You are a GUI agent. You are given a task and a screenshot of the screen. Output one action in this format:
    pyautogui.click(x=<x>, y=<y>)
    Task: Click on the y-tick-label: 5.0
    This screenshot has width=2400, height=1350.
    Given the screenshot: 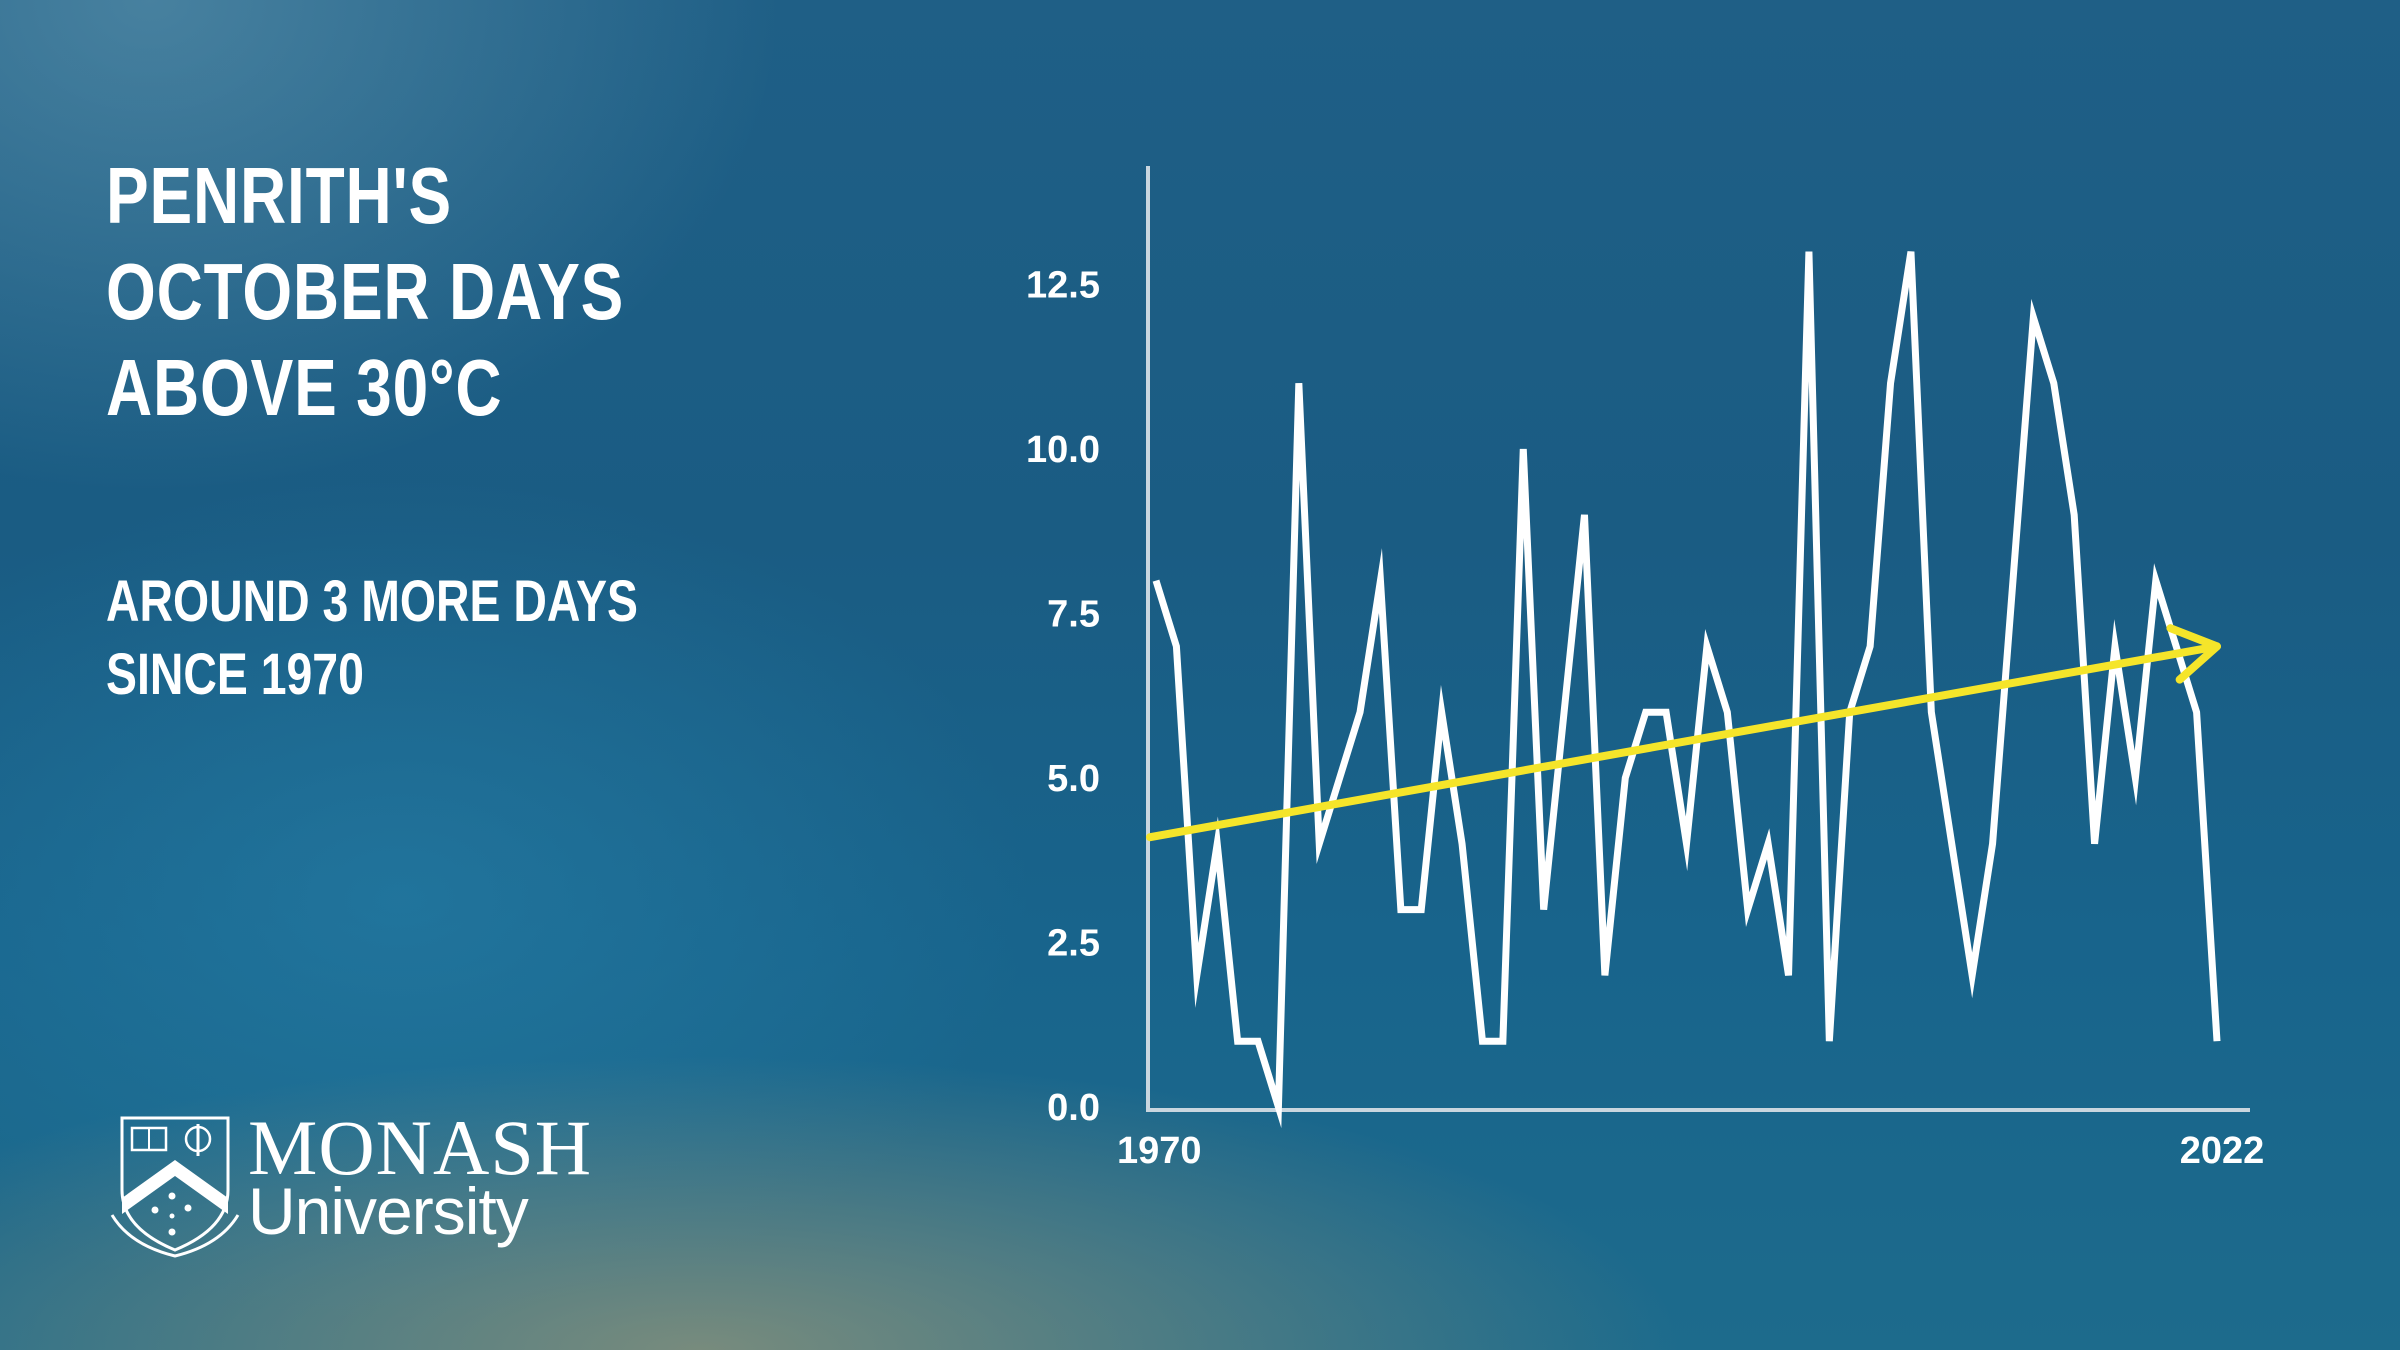 What is the action you would take?
    pyautogui.click(x=1073, y=779)
    